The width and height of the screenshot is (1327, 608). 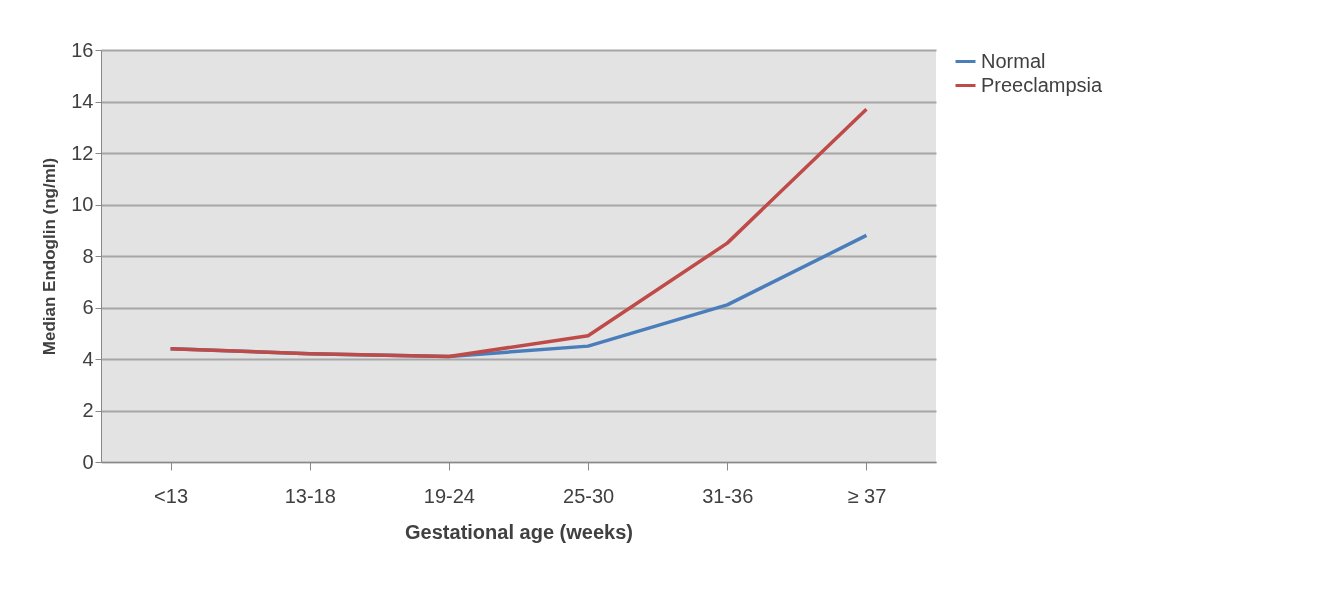 I want to click on x-tick-label: <13, so click(x=171, y=495).